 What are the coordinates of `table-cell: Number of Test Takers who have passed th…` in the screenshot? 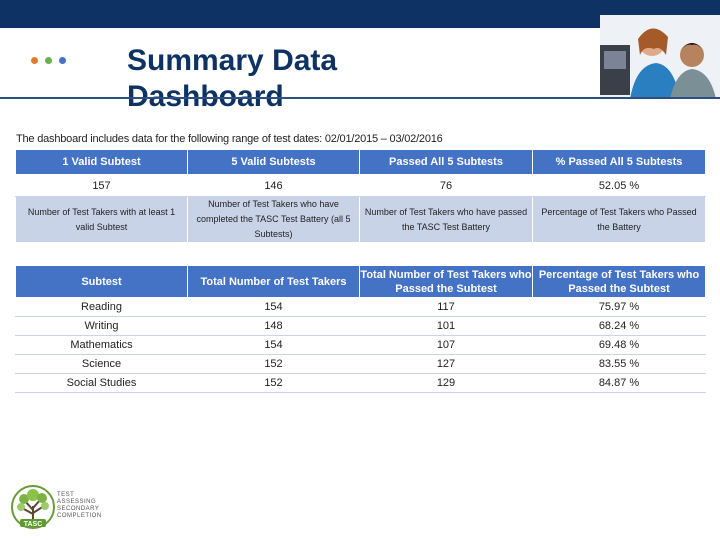 It's located at (446, 219).